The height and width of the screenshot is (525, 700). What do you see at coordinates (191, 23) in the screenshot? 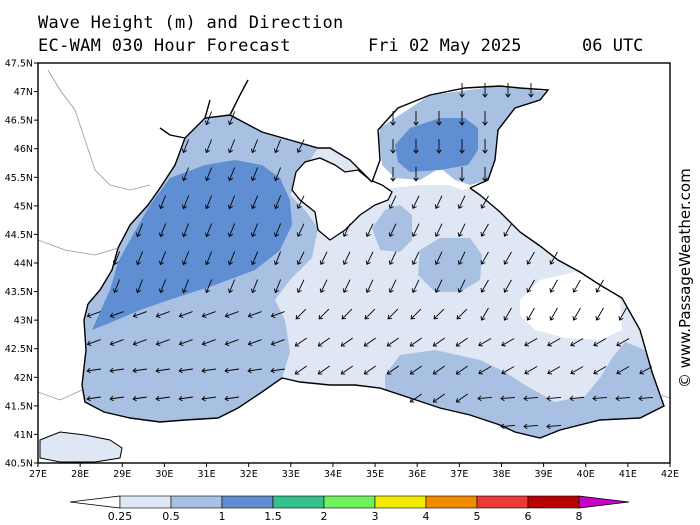
I see `chart-title: Wave Height (m) and Direction` at bounding box center [191, 23].